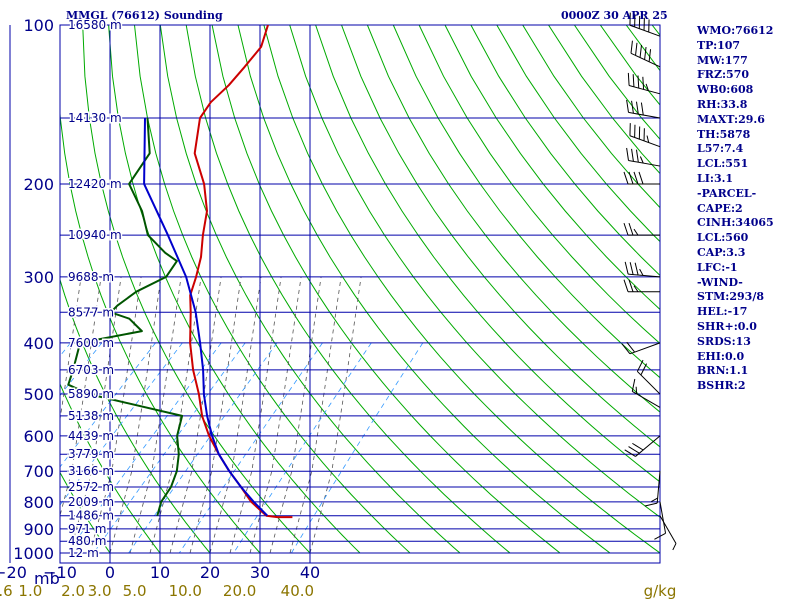  What do you see at coordinates (135, 591) in the screenshot?
I see `mixing-ratio-label: 5.0` at bounding box center [135, 591].